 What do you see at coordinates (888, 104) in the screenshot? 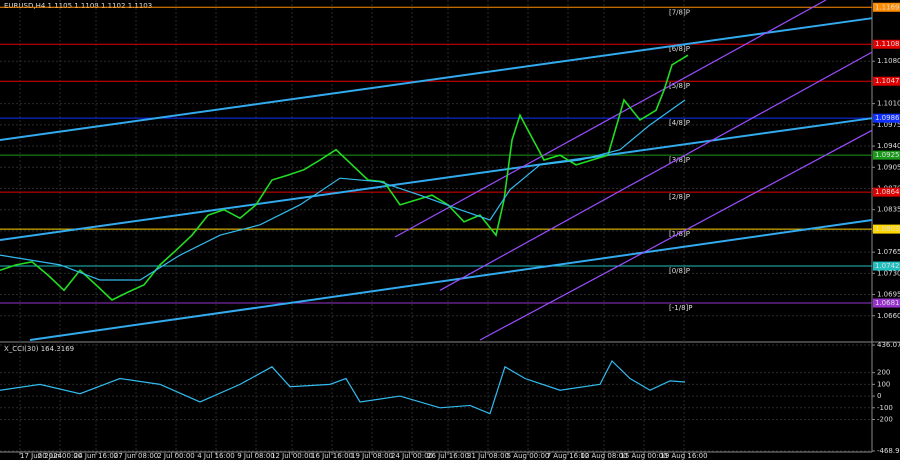
I see `y-tick-label: 1.1010` at bounding box center [888, 104].